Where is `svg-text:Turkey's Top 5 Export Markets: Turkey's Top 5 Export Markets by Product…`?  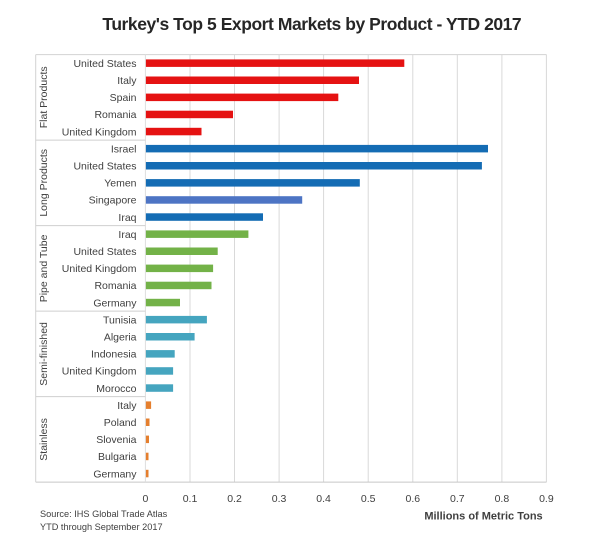 svg-text:Turkey's Top 5 Export Markets: Turkey's Top 5 Export Markets by Product… is located at coordinates (311, 24).